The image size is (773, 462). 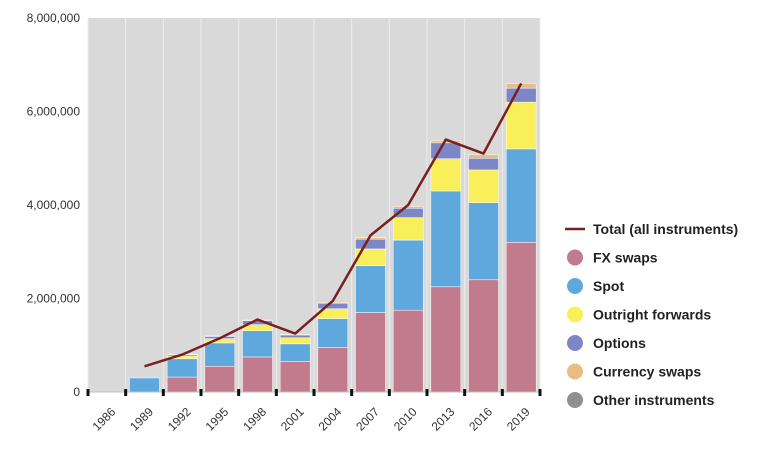 What do you see at coordinates (217, 419) in the screenshot?
I see `x-tick-label: 1995` at bounding box center [217, 419].